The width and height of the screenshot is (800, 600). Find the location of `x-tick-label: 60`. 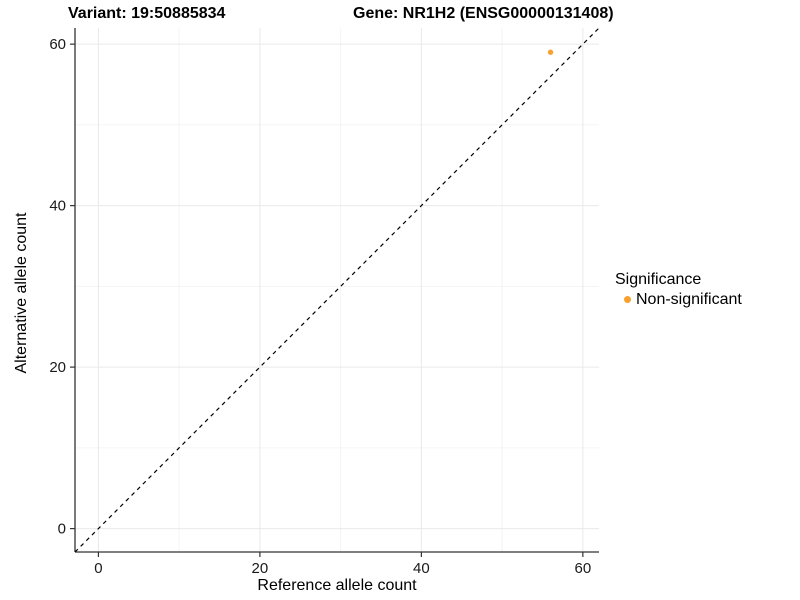

x-tick-label: 60 is located at coordinates (583, 568).